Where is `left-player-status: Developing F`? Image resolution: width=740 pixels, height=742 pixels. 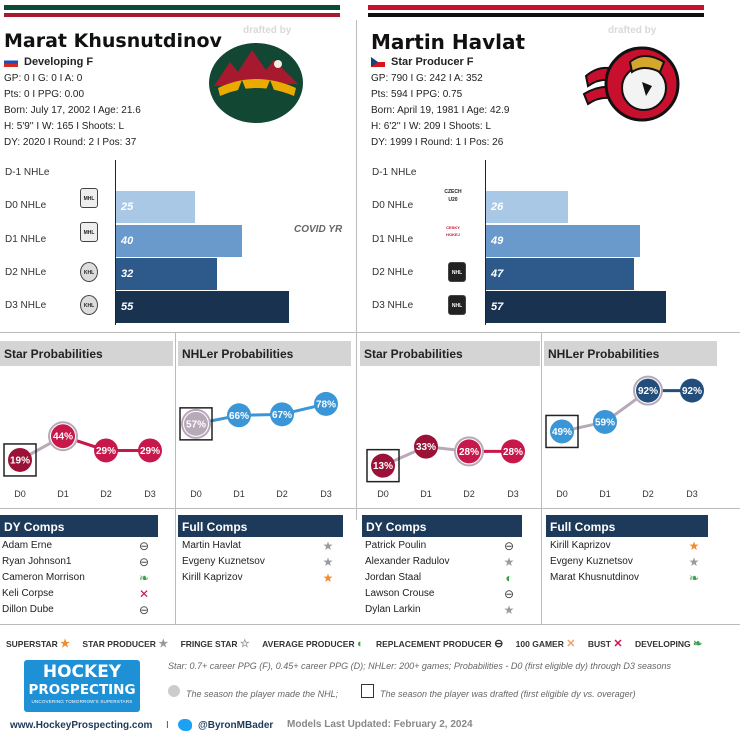 left-player-status: Developing F is located at coordinates (48, 62).